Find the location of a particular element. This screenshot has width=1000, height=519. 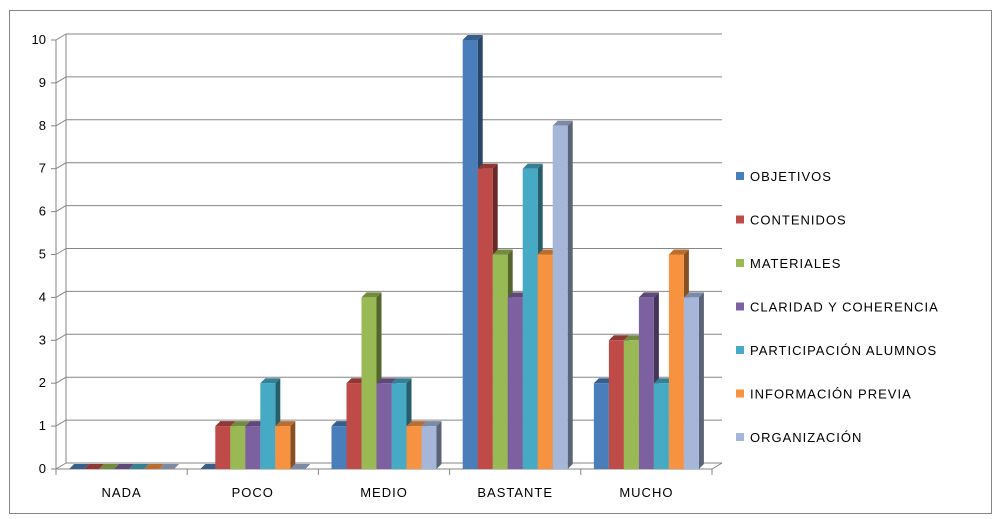

legend-item: MATERIALES is located at coordinates (788, 263).